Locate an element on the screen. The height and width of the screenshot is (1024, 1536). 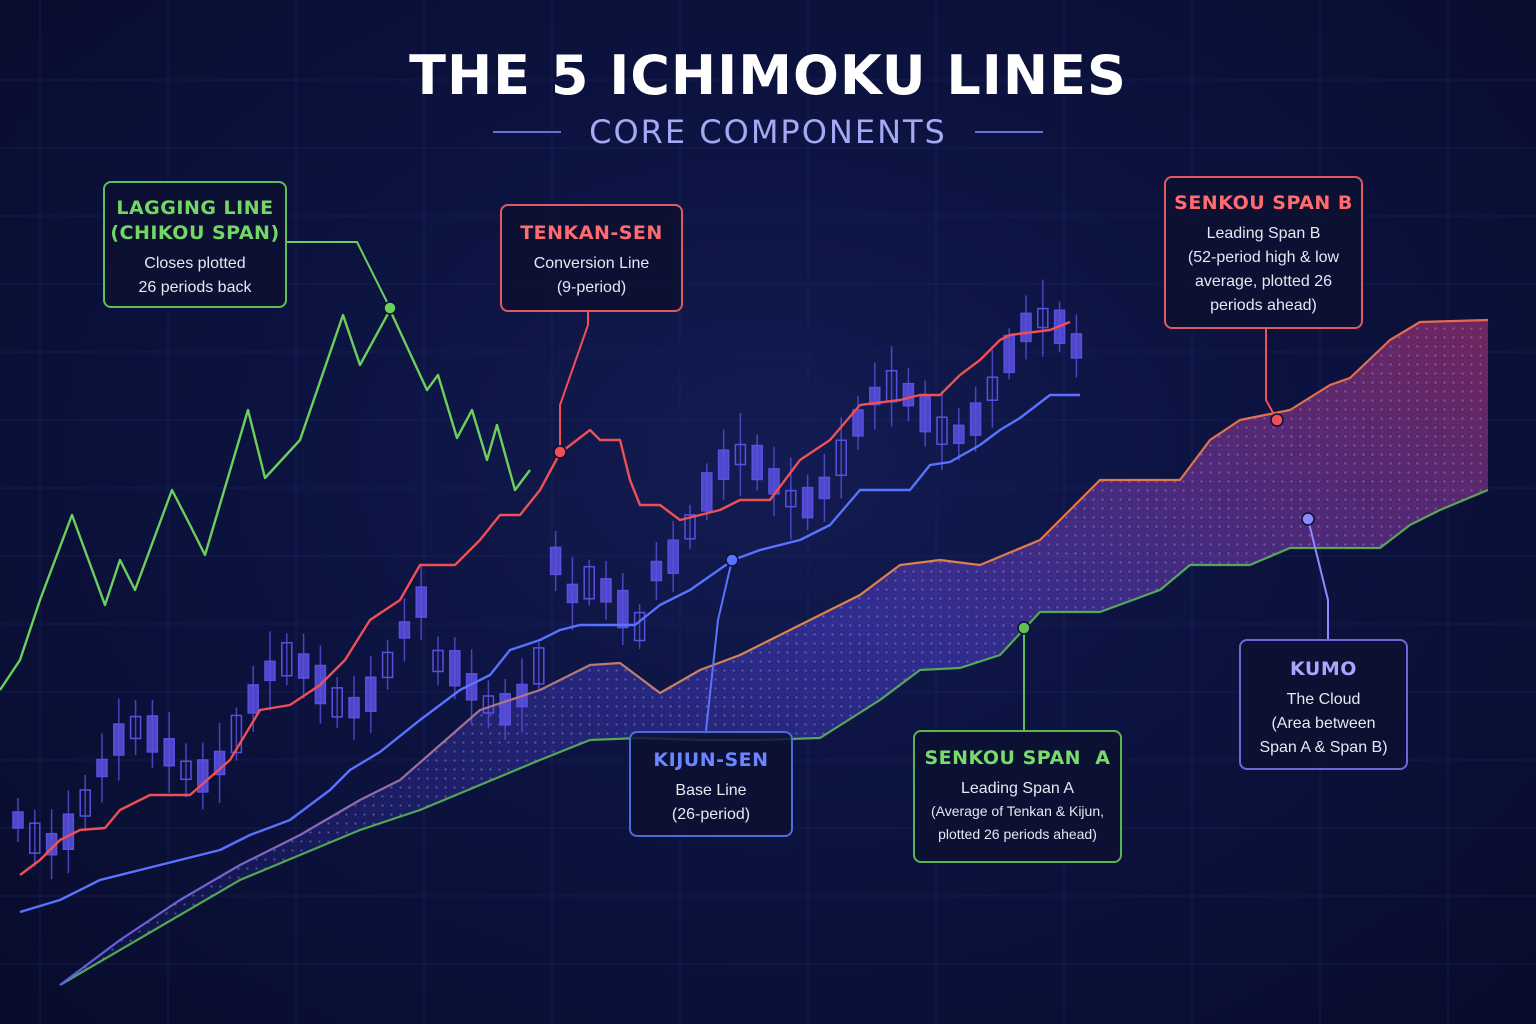
page-title: THE 5 ICHIMOKU LINES is located at coordinates (768, 75).